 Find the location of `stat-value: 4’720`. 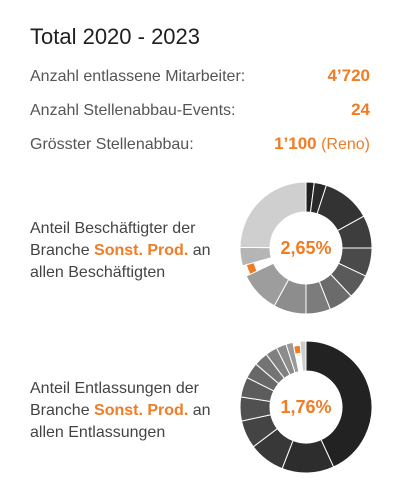

stat-value: 4’720 is located at coordinates (348, 75).